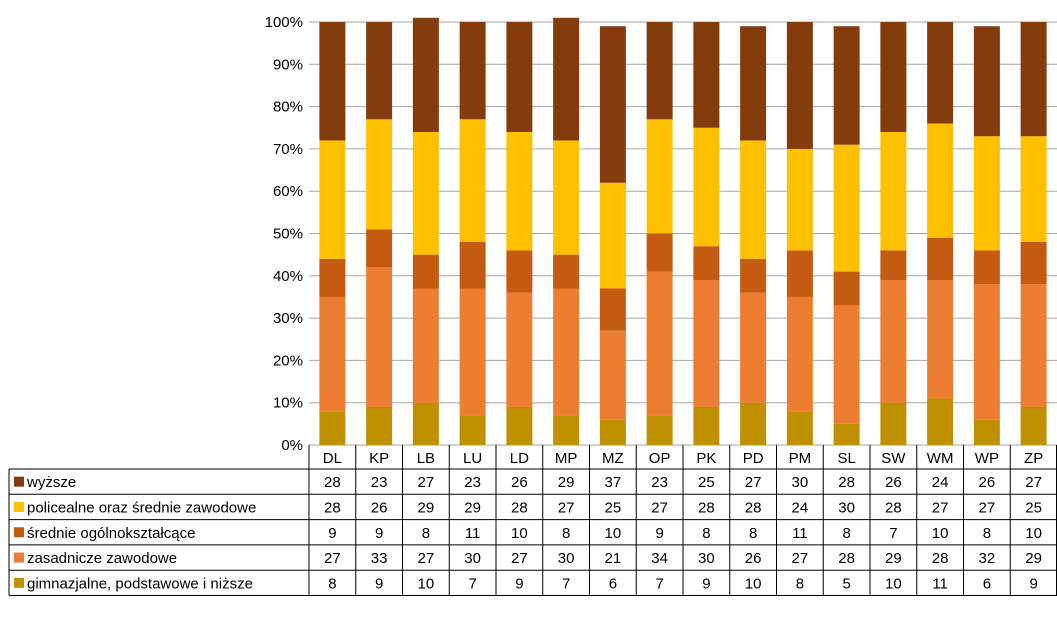 The image size is (1057, 626). I want to click on series-name: średnie ogólnokształcące, so click(111, 533).